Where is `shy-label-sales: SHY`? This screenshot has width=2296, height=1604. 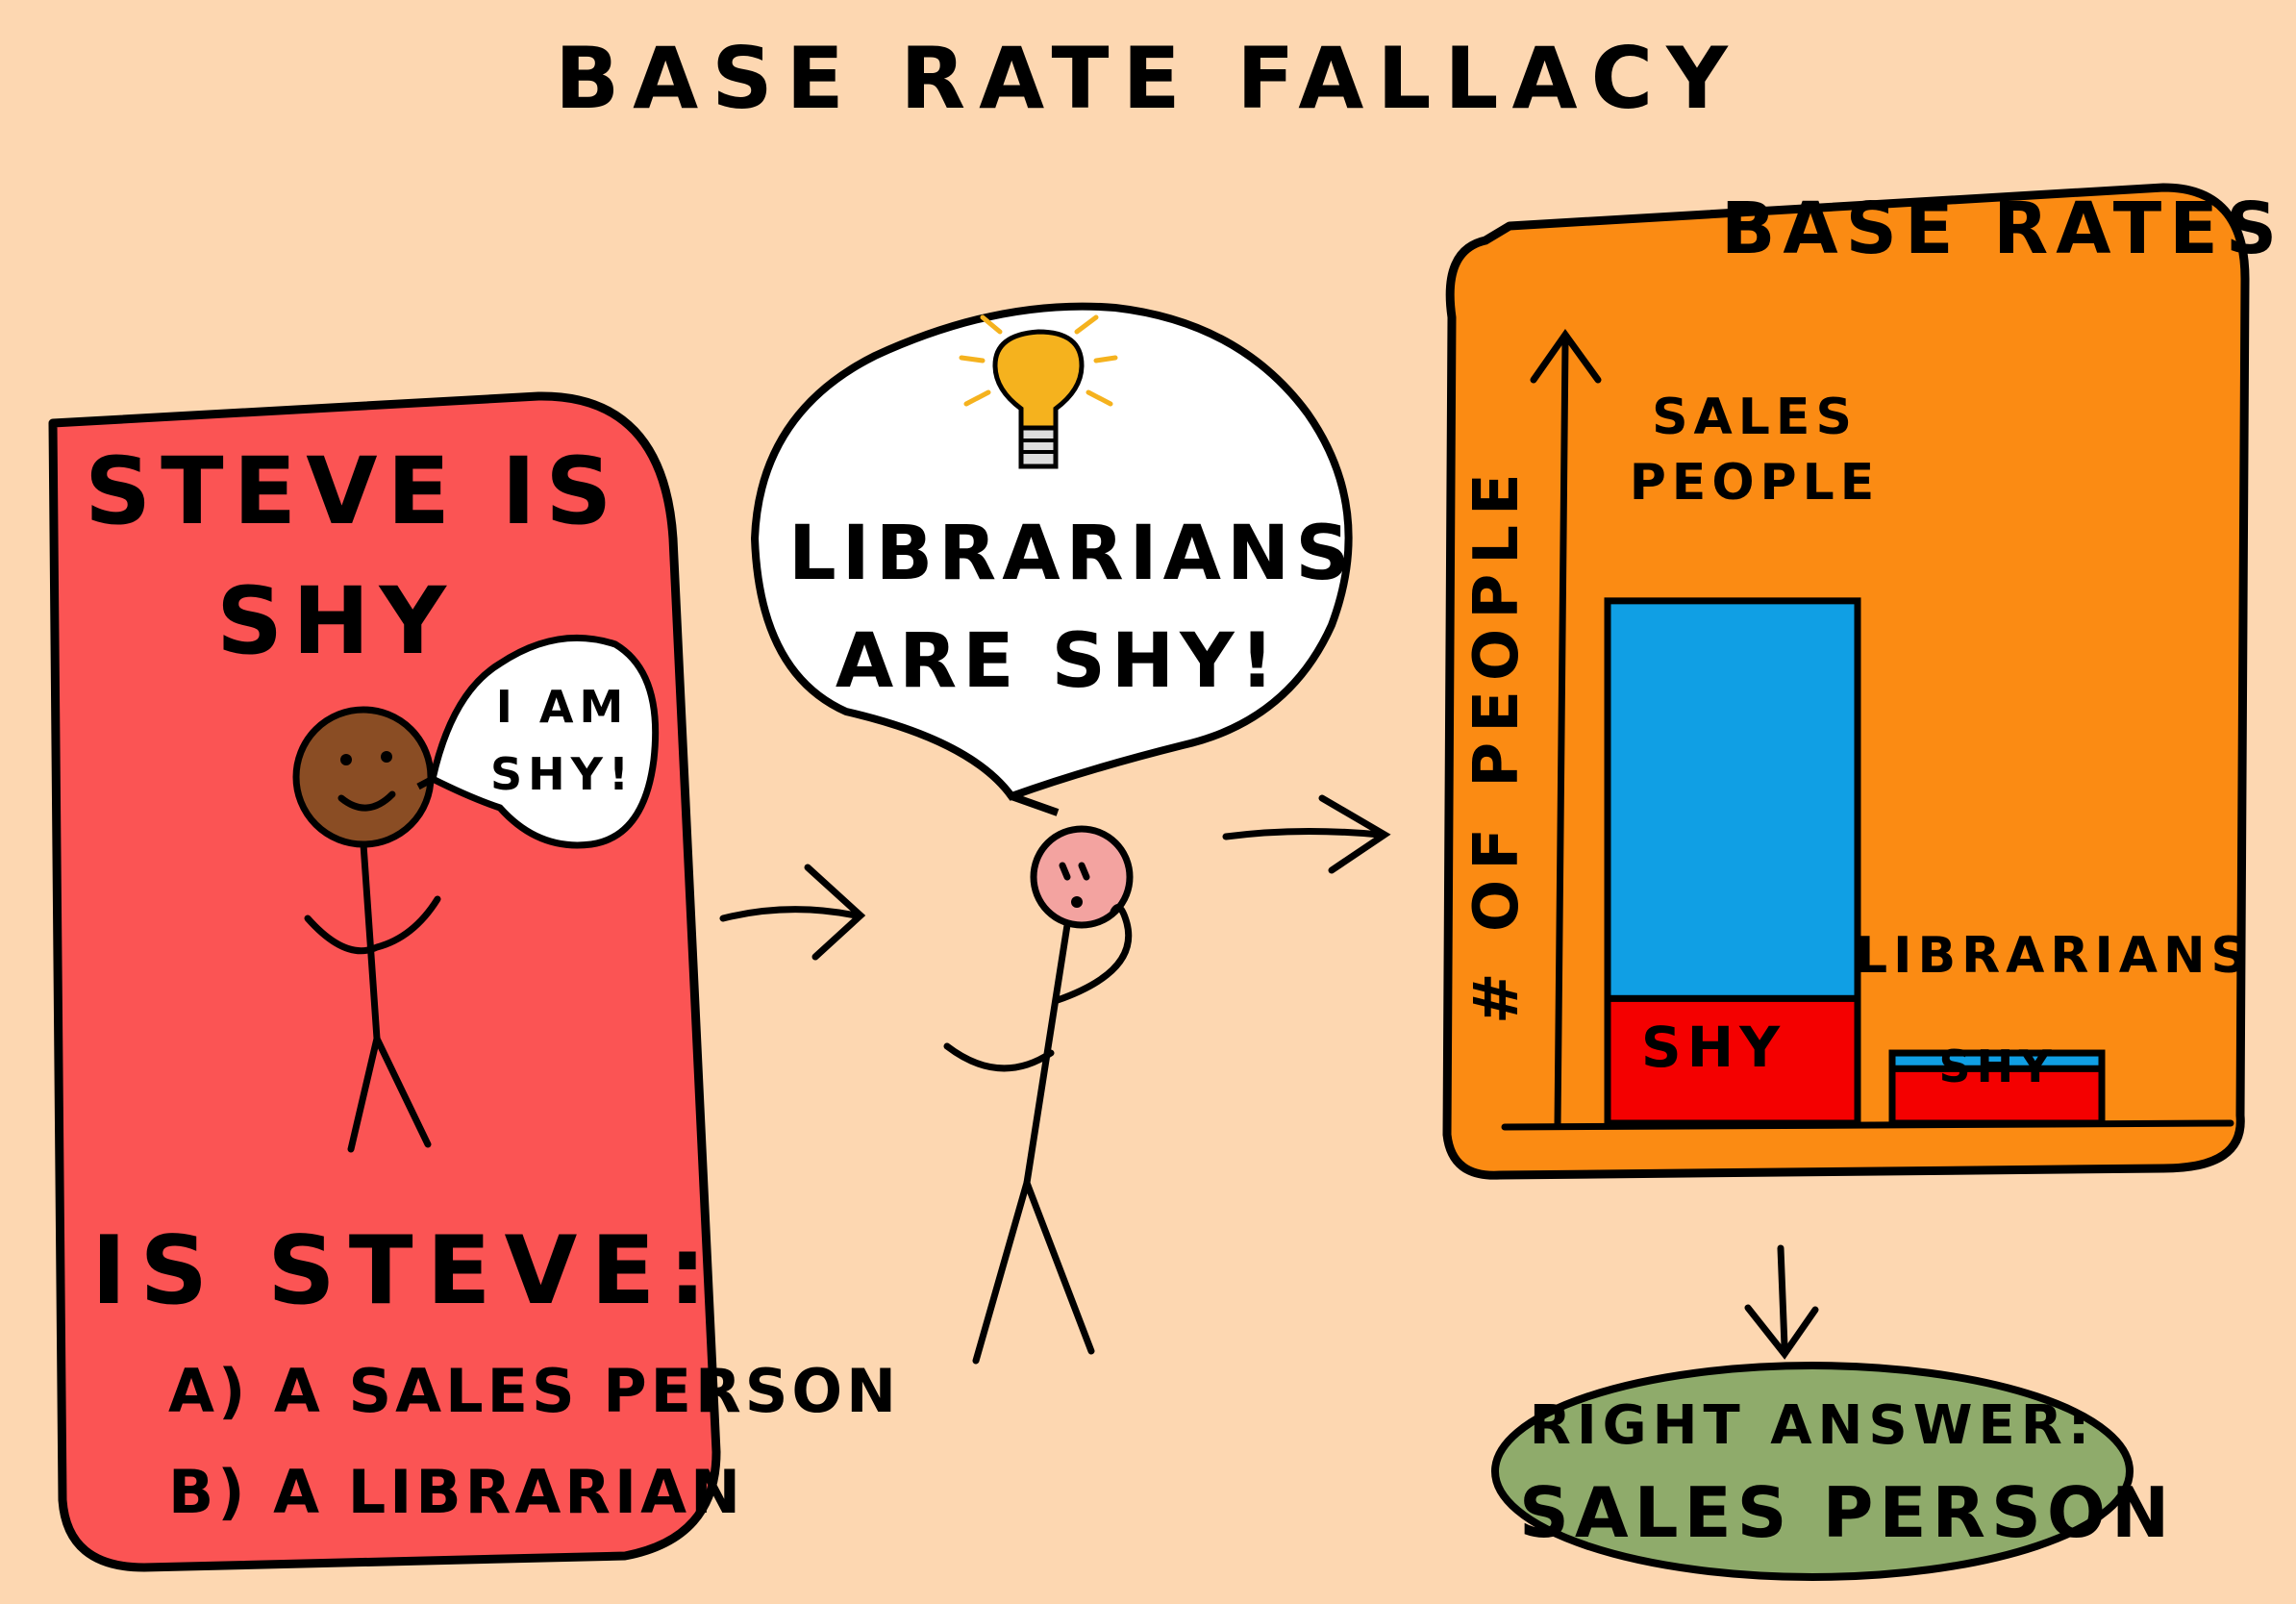
shy-label-sales: SHY is located at coordinates (1713, 1047).